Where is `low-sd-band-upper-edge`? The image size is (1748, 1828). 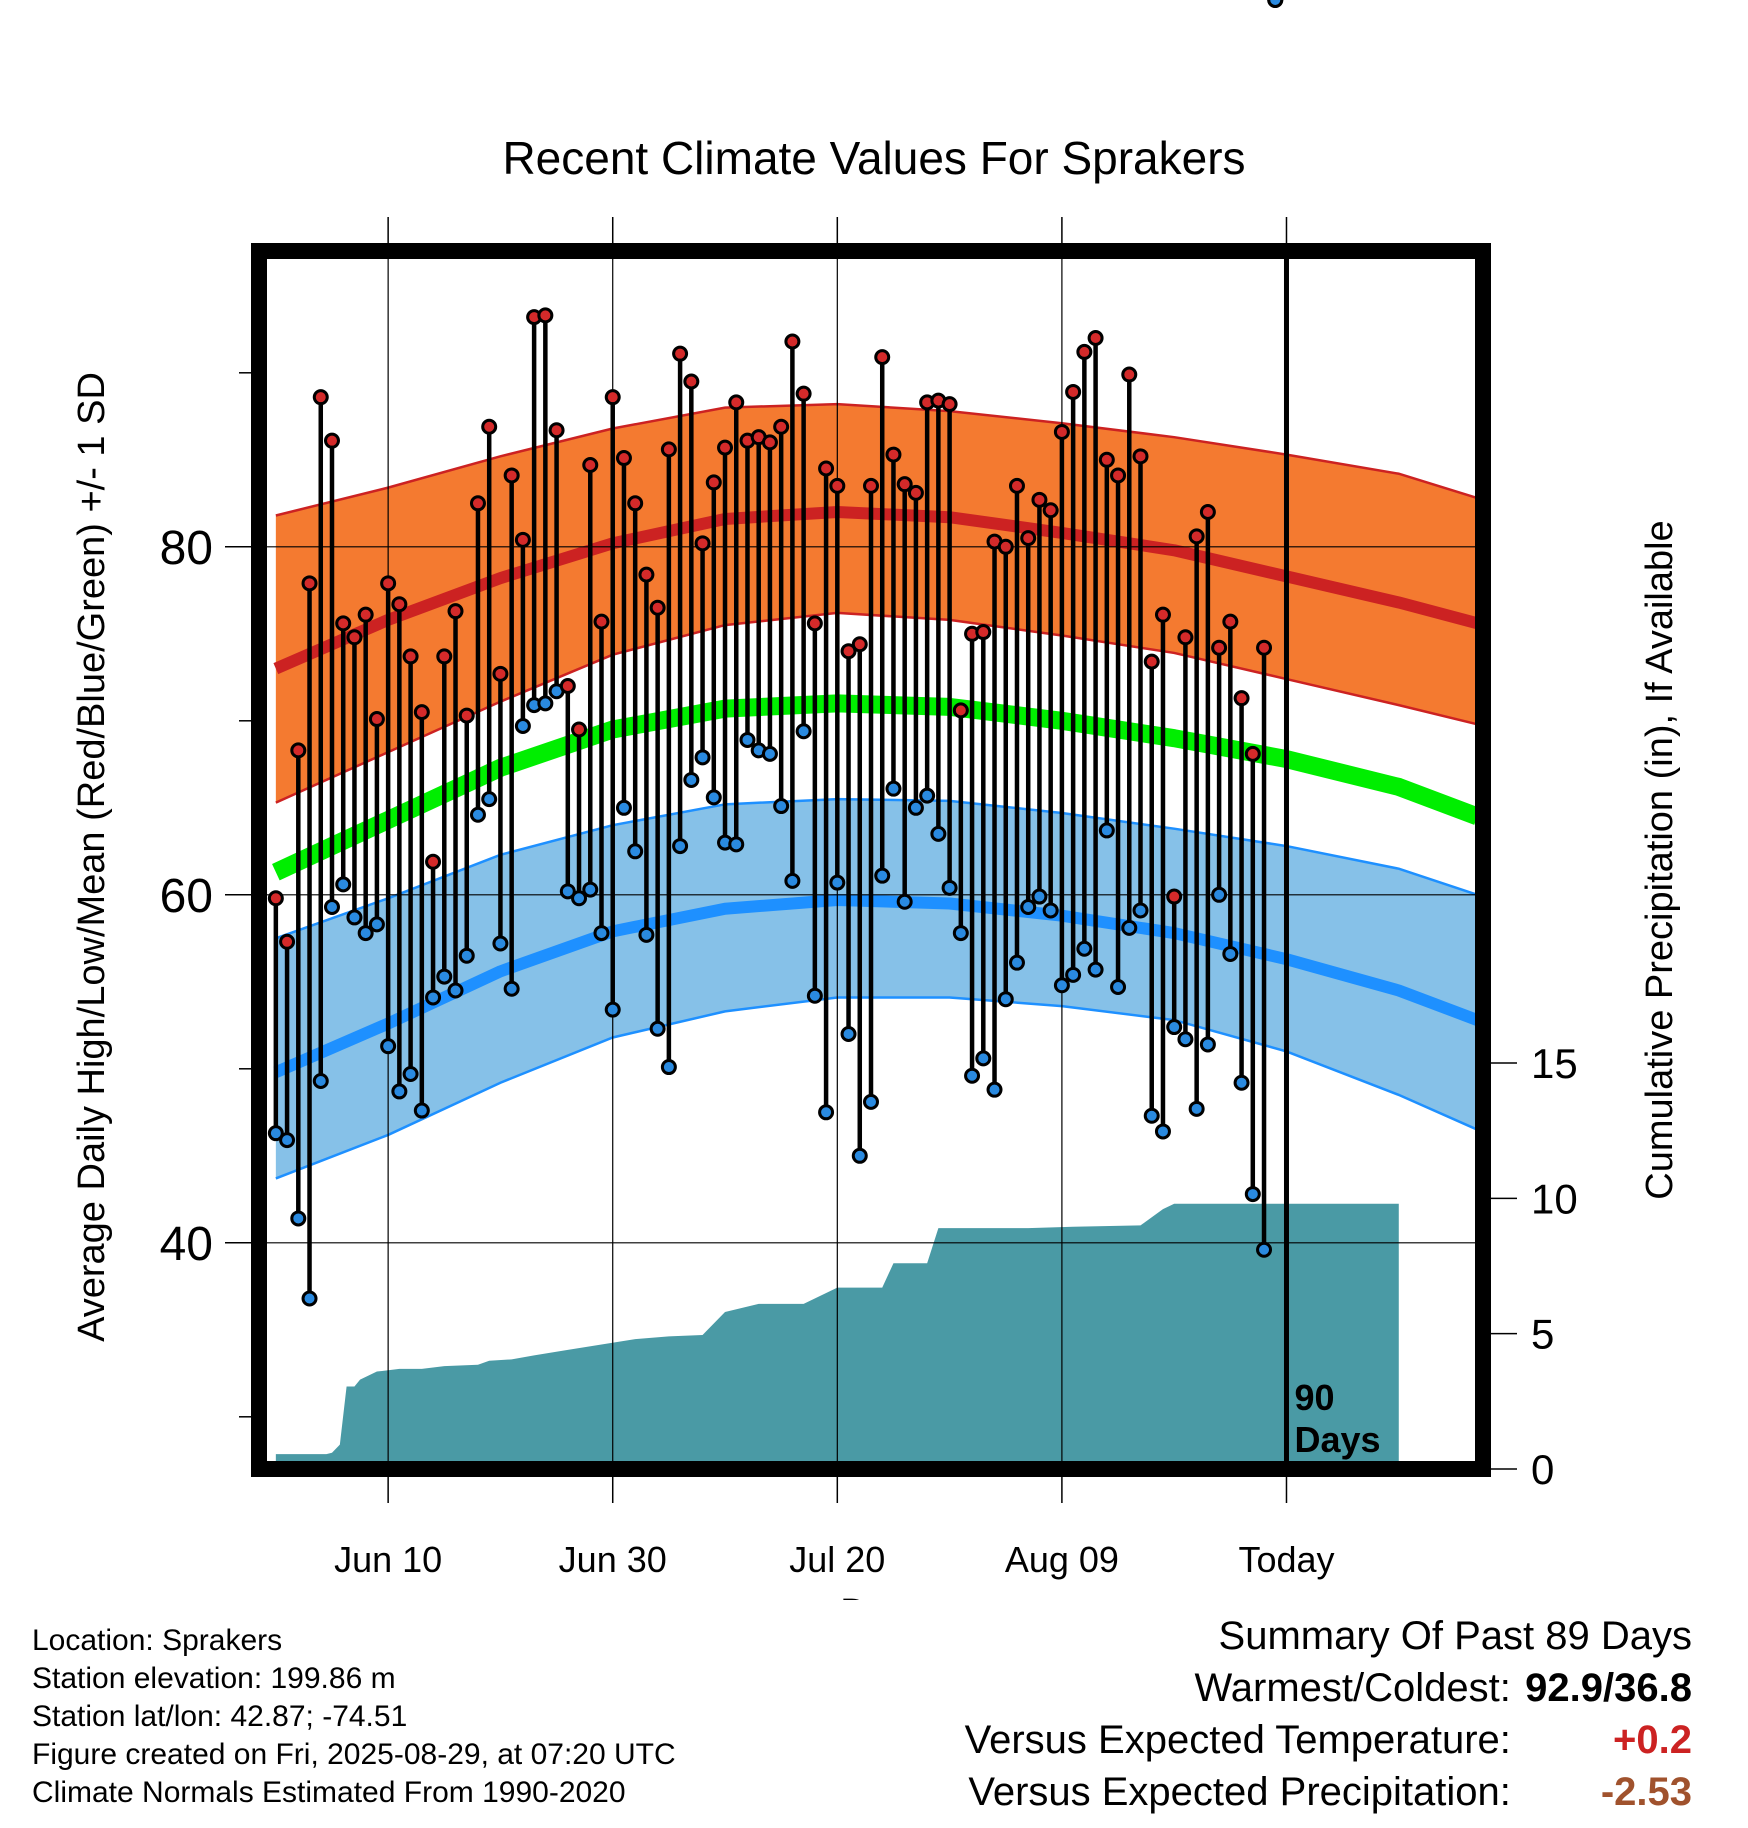 low-sd-band-upper-edge is located at coordinates (876, 868).